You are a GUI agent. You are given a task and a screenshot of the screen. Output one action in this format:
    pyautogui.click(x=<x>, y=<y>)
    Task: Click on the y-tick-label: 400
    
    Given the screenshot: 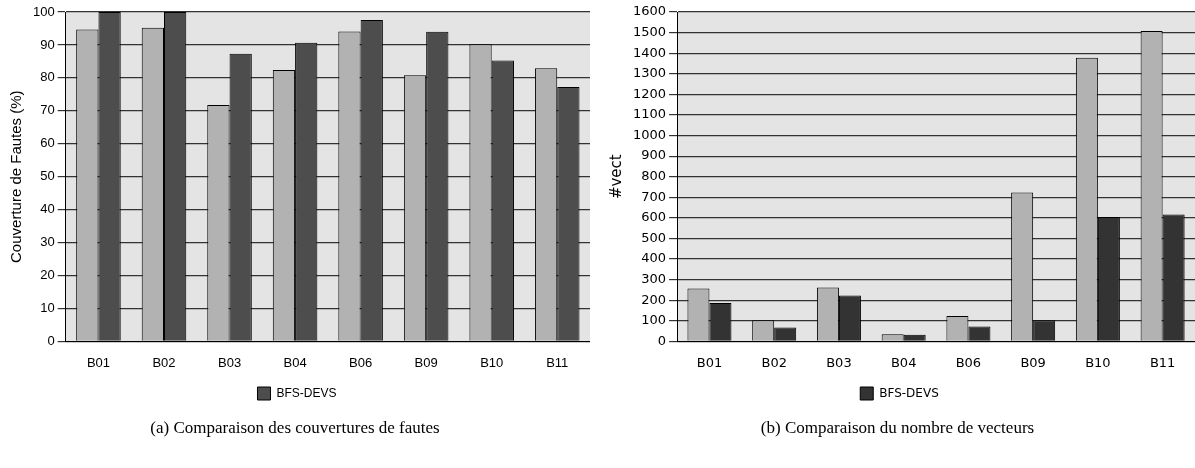 What is the action you would take?
    pyautogui.click(x=654, y=258)
    